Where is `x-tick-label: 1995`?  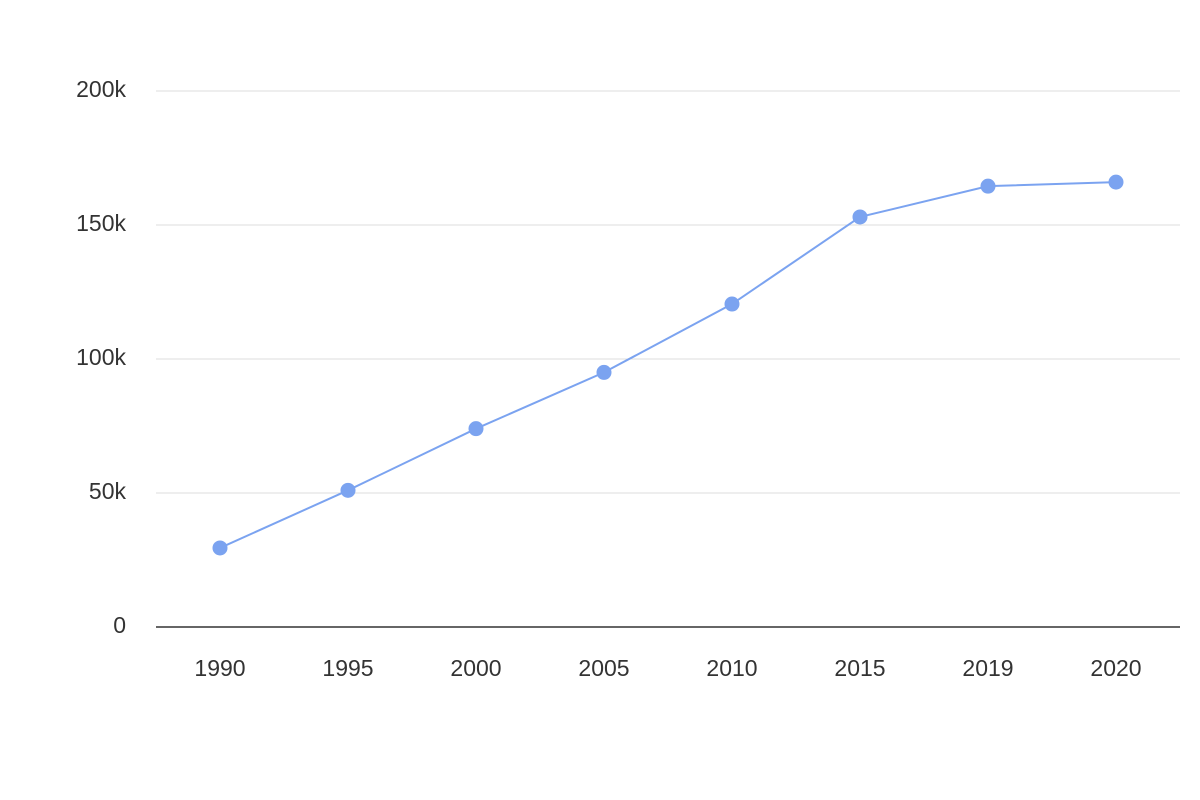 x-tick-label: 1995 is located at coordinates (347, 668).